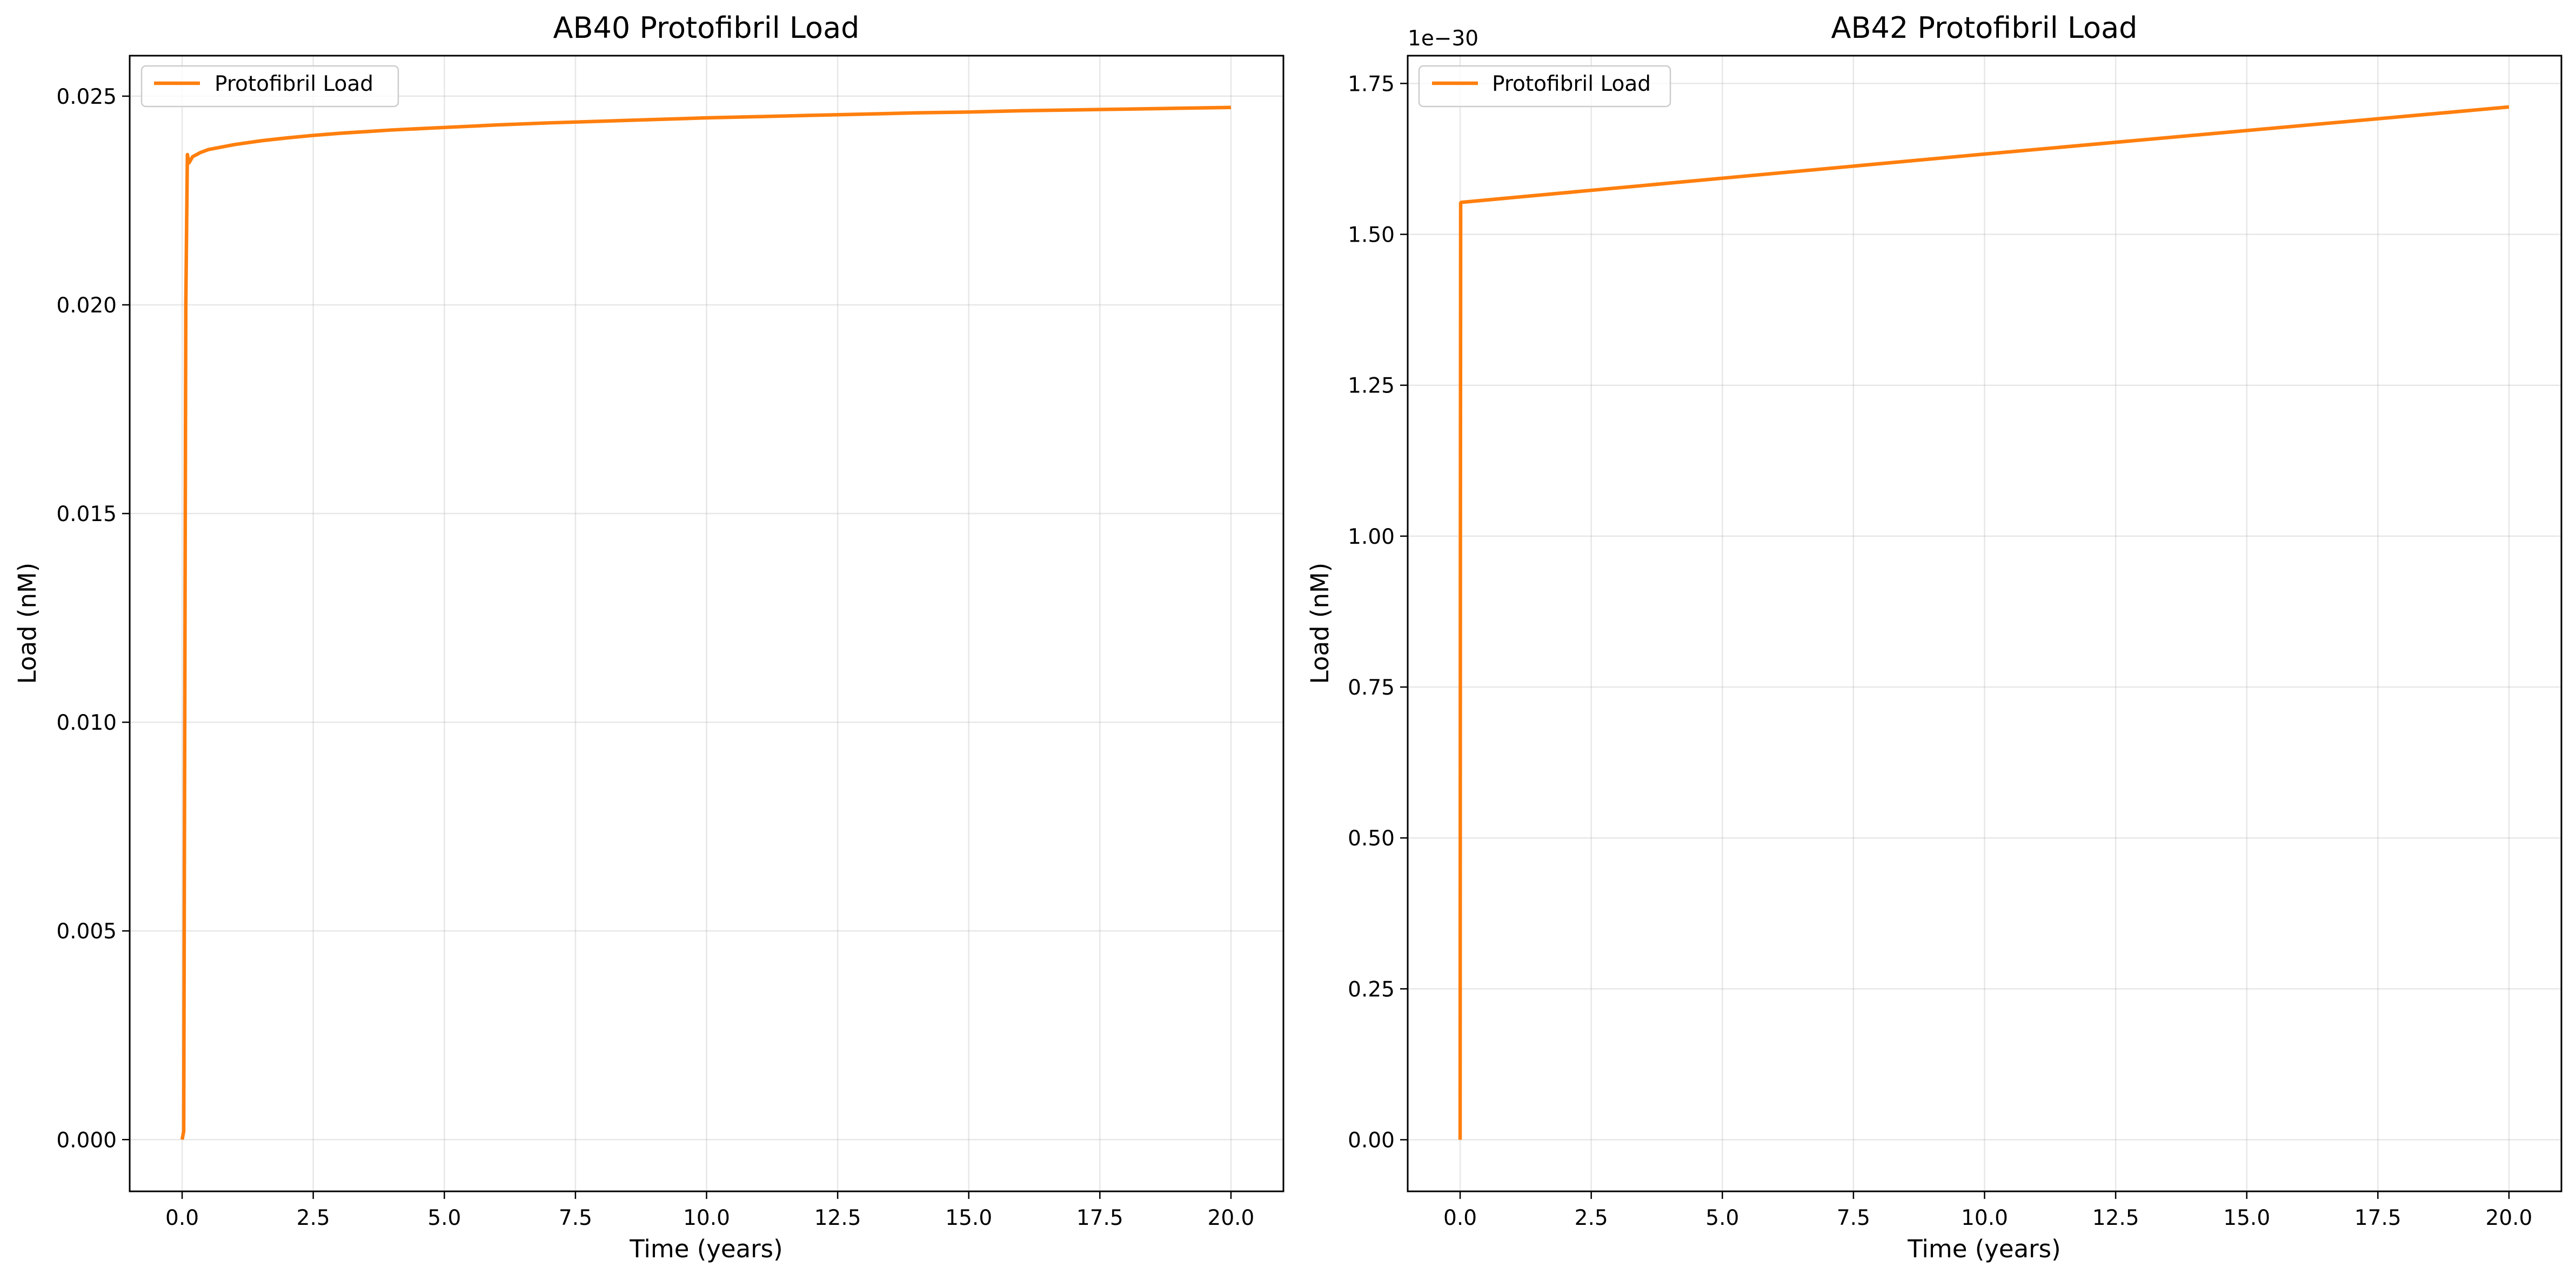 This screenshot has width=2576, height=1280. I want to click on y-tick-label: 1.00, so click(1371, 537).